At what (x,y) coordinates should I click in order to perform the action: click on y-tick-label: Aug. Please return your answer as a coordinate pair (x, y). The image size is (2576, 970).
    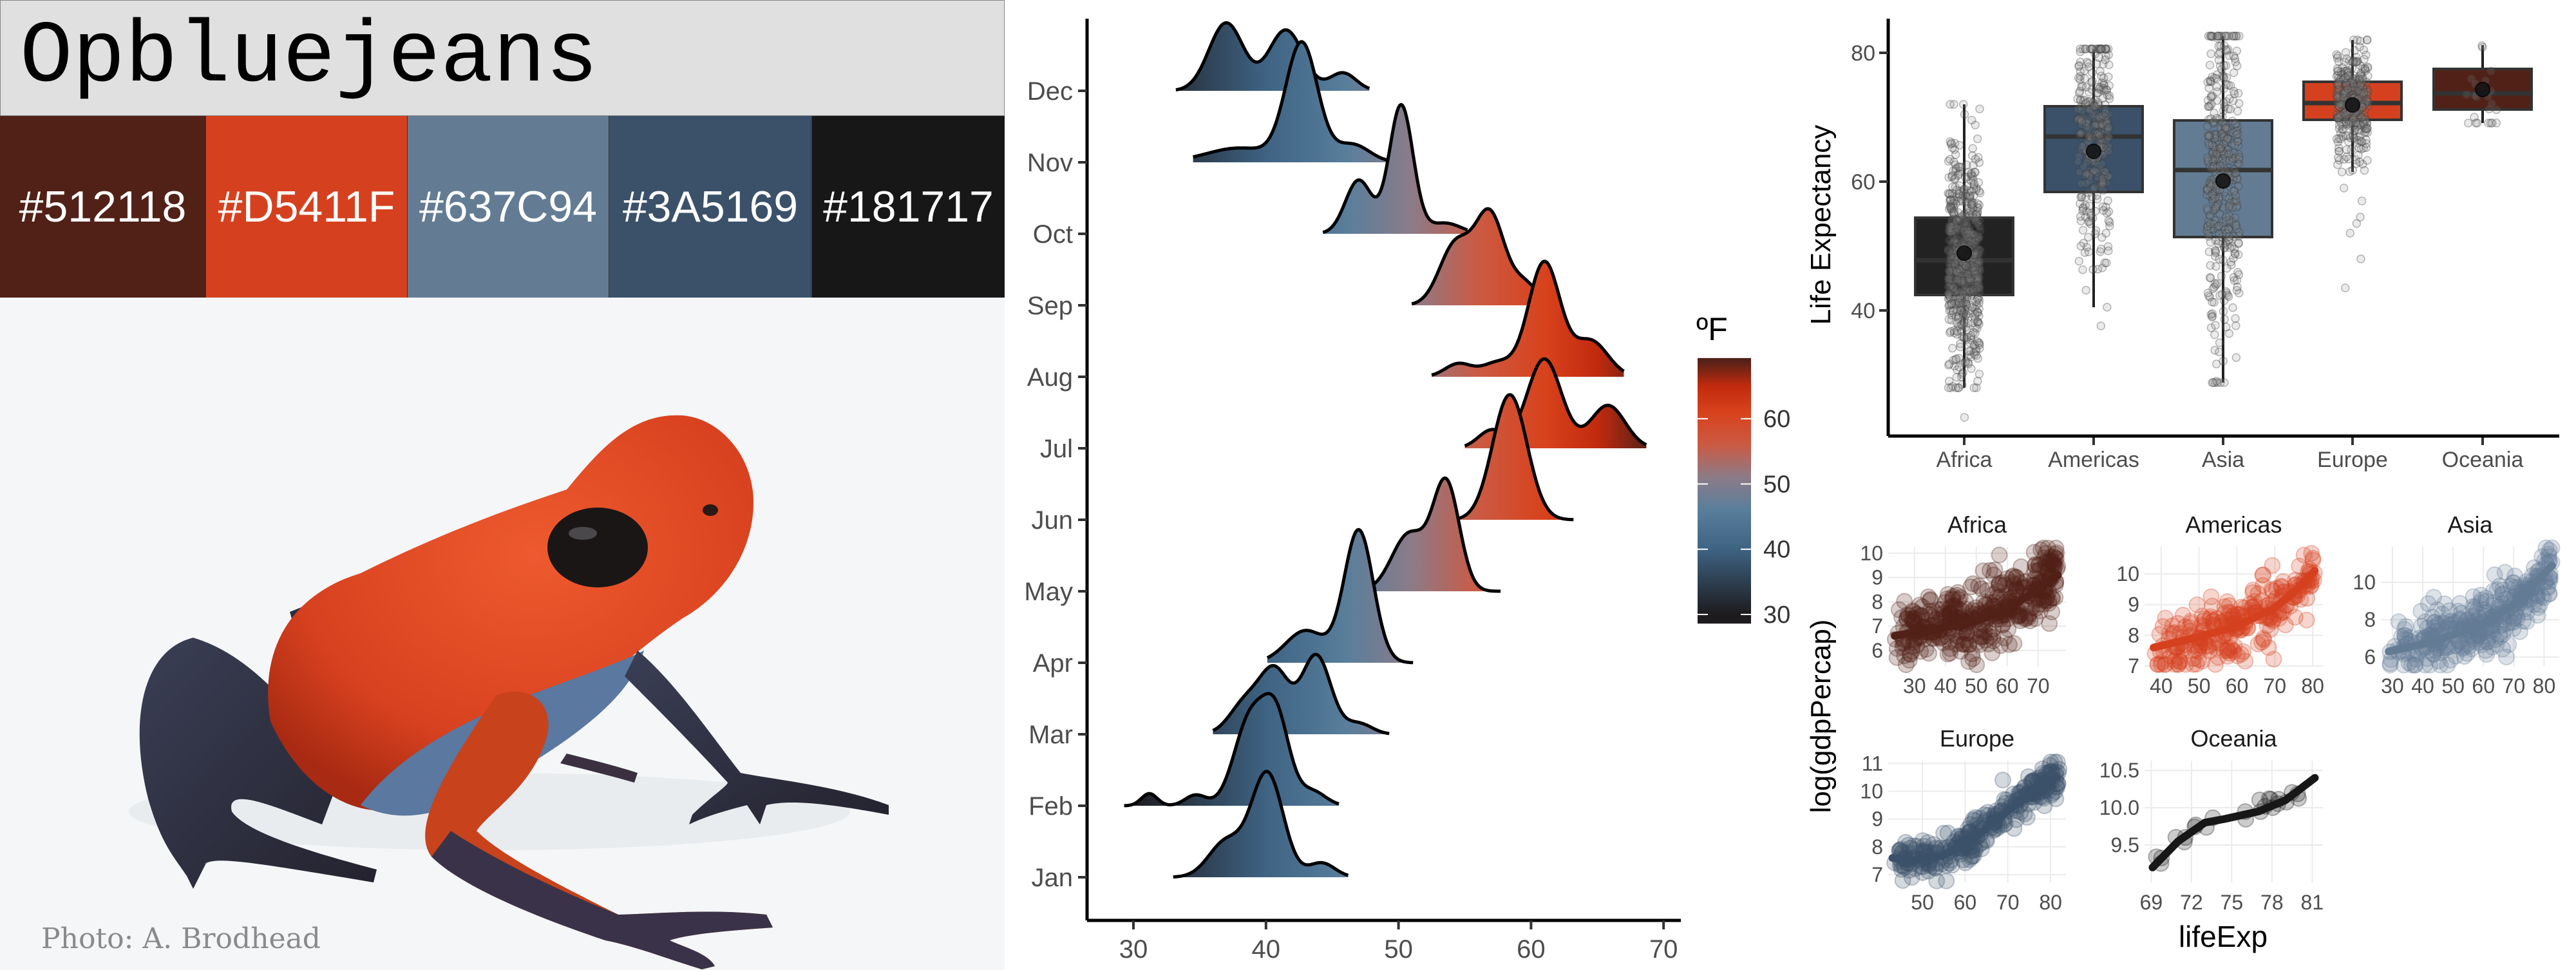
    Looking at the image, I should click on (1050, 377).